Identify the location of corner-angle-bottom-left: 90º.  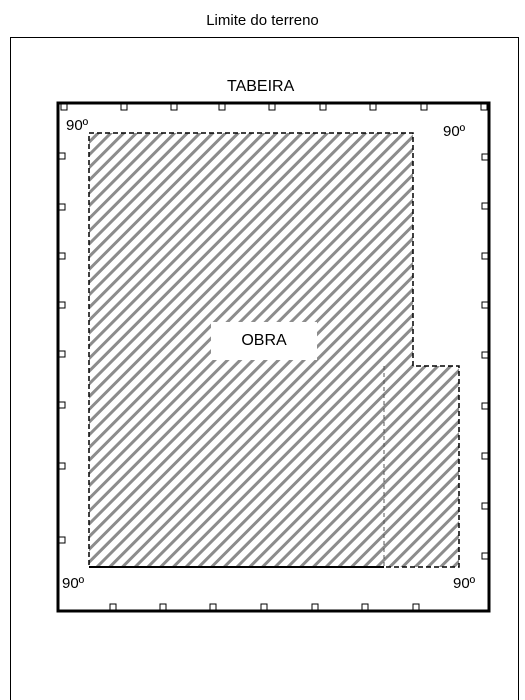
(73, 584).